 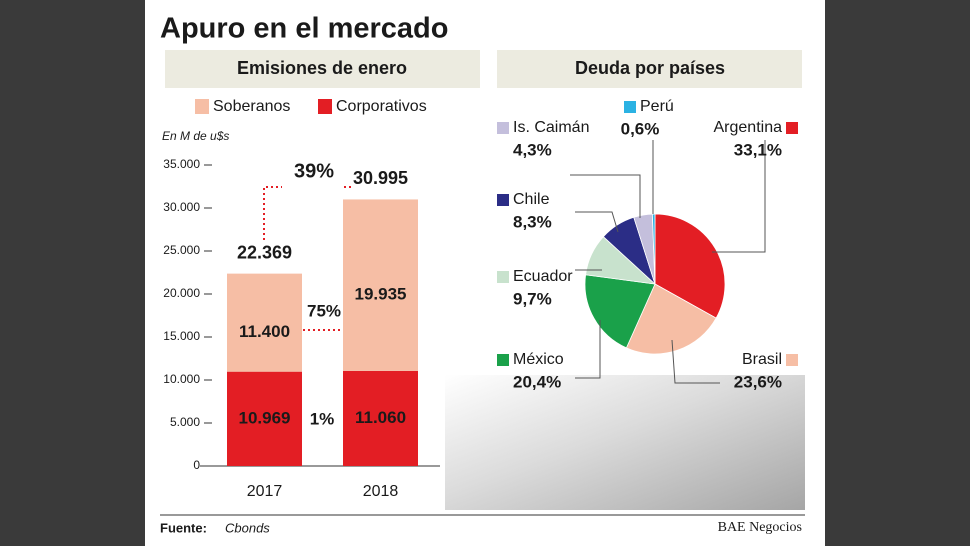 What do you see at coordinates (532, 149) in the screenshot?
I see `pie-value: 4,3%` at bounding box center [532, 149].